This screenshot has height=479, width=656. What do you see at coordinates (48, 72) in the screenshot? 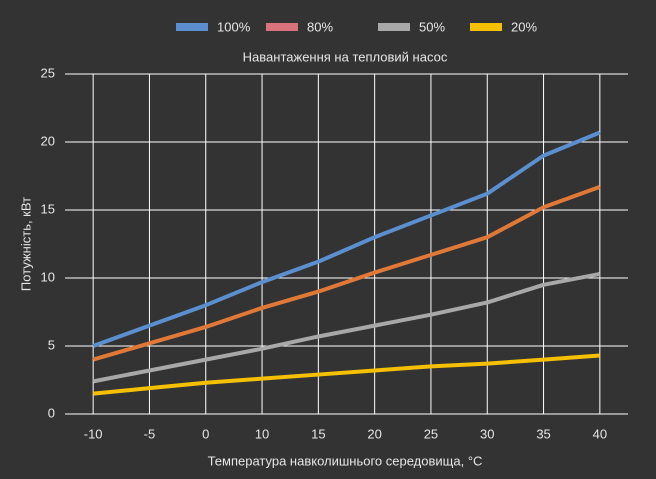
I see `y-tick-label: 25` at bounding box center [48, 72].